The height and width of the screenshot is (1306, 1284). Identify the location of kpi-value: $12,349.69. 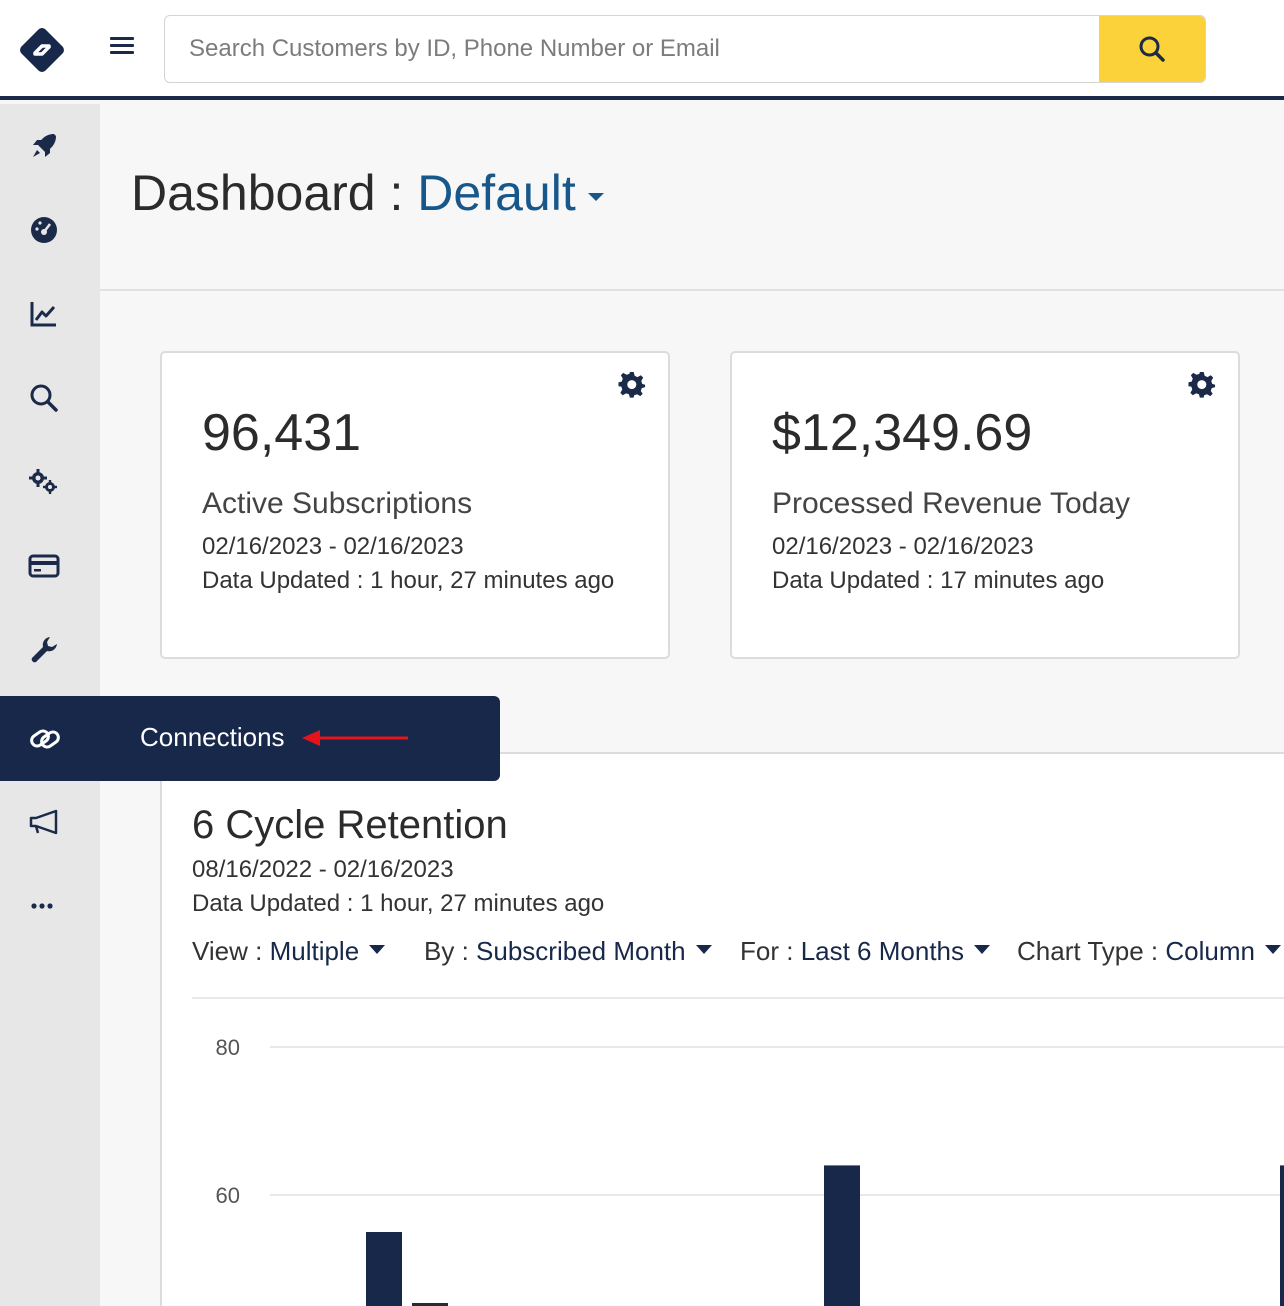
(902, 433).